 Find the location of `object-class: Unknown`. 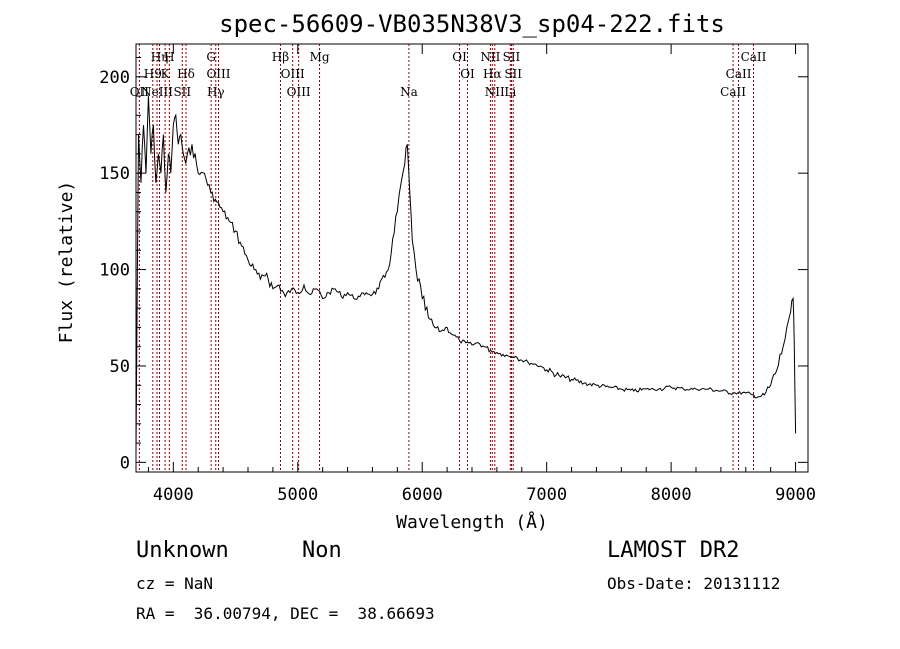

object-class: Unknown is located at coordinates (182, 550).